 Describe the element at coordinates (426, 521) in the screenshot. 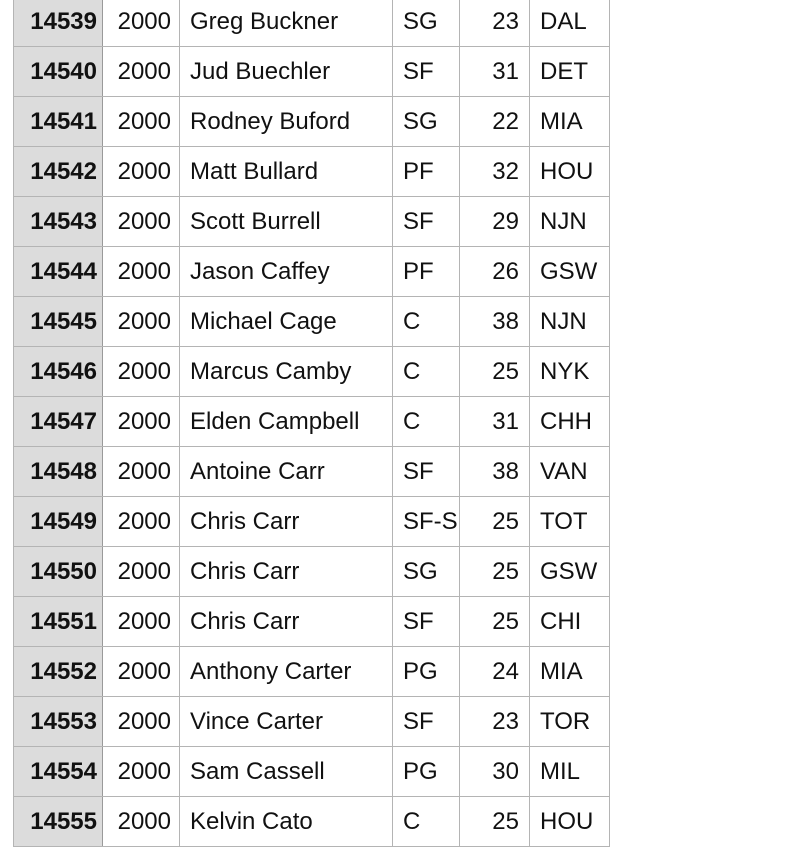

I see `position-cell: SF-S` at that location.